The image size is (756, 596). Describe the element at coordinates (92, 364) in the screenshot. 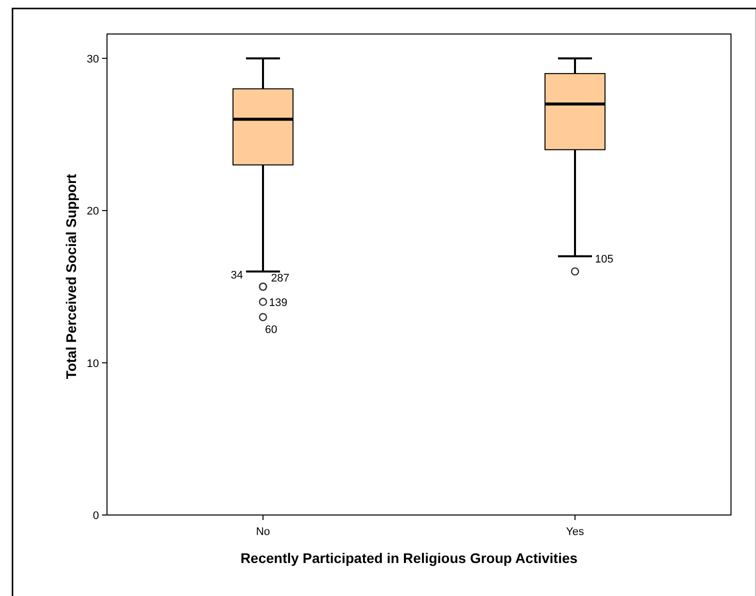

I see `y-tick-label: 10` at that location.